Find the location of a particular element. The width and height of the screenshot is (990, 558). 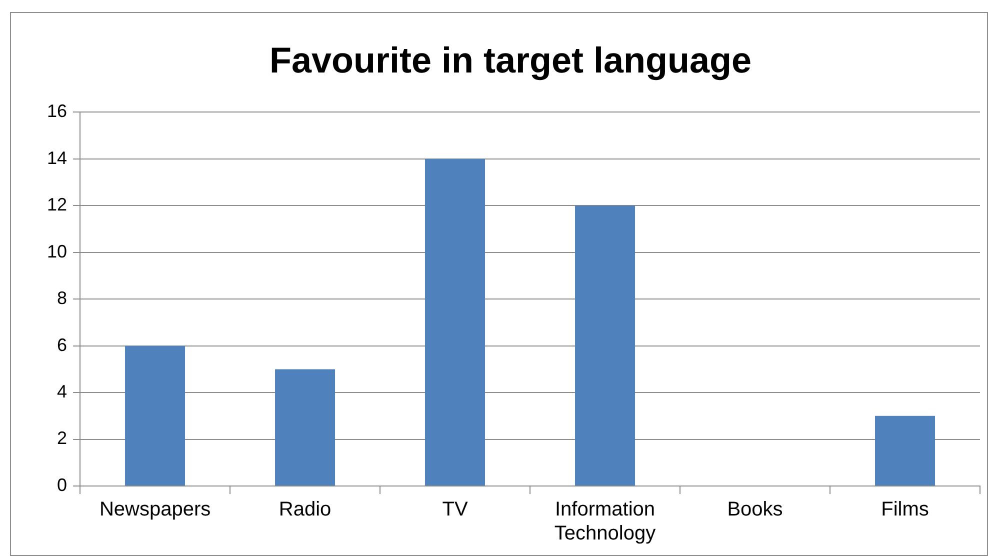

x-tick-label: Books is located at coordinates (755, 509).